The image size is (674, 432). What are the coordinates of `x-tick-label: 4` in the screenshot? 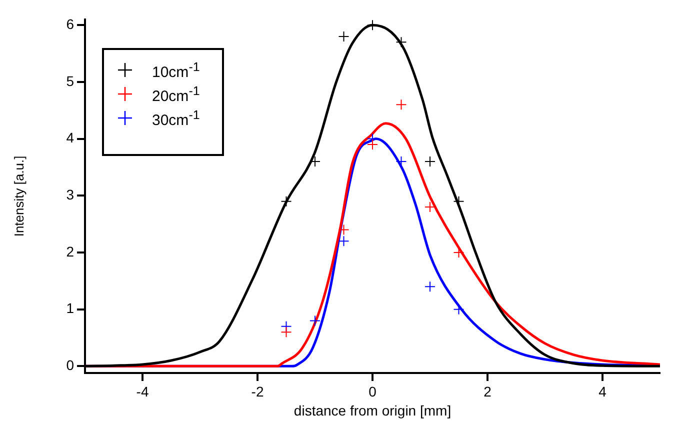 It's located at (602, 391).